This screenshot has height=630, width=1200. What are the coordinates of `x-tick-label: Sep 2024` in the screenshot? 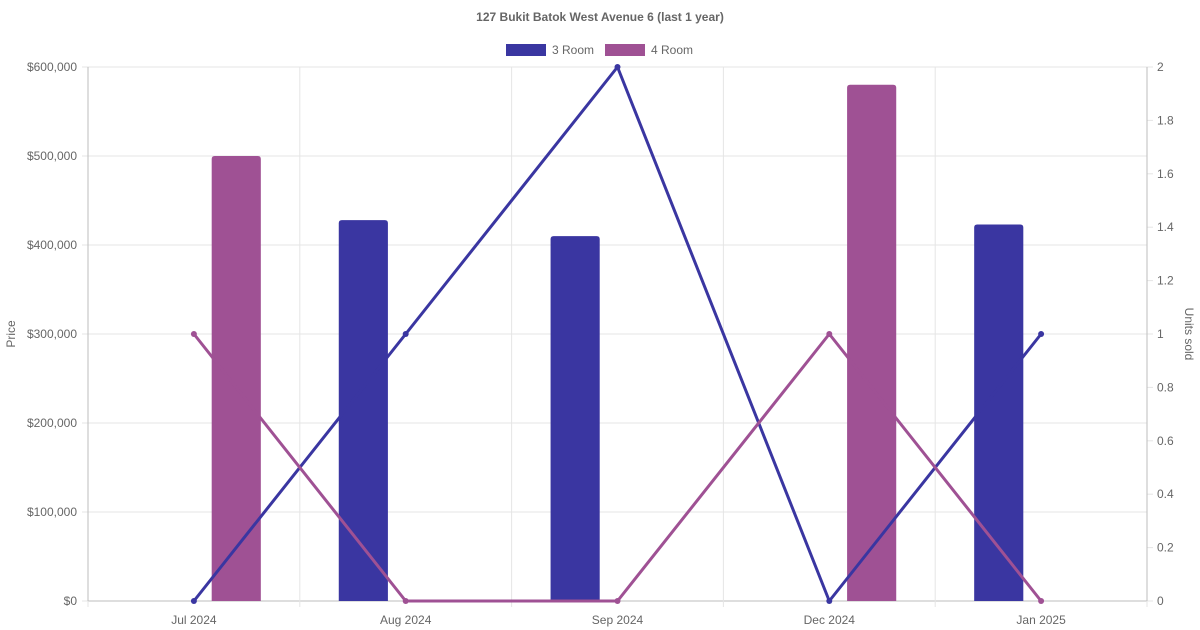 It's located at (618, 620).